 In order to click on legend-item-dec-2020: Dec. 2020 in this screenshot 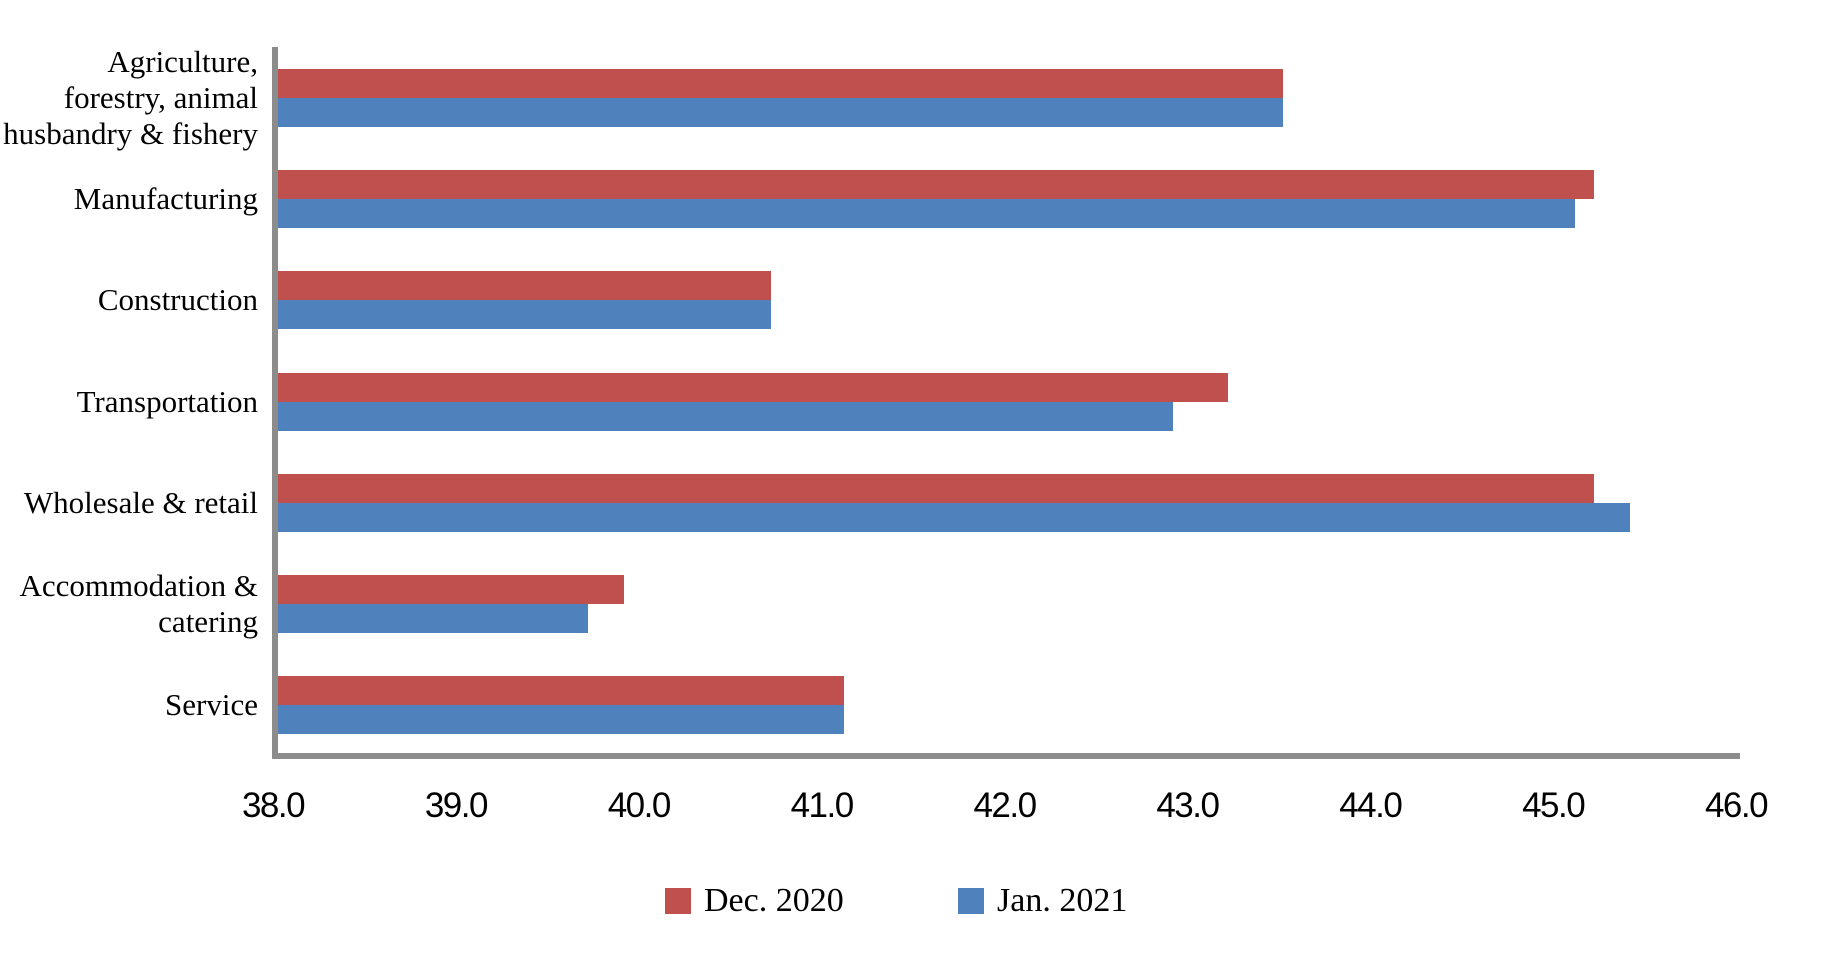, I will do `click(754, 900)`.